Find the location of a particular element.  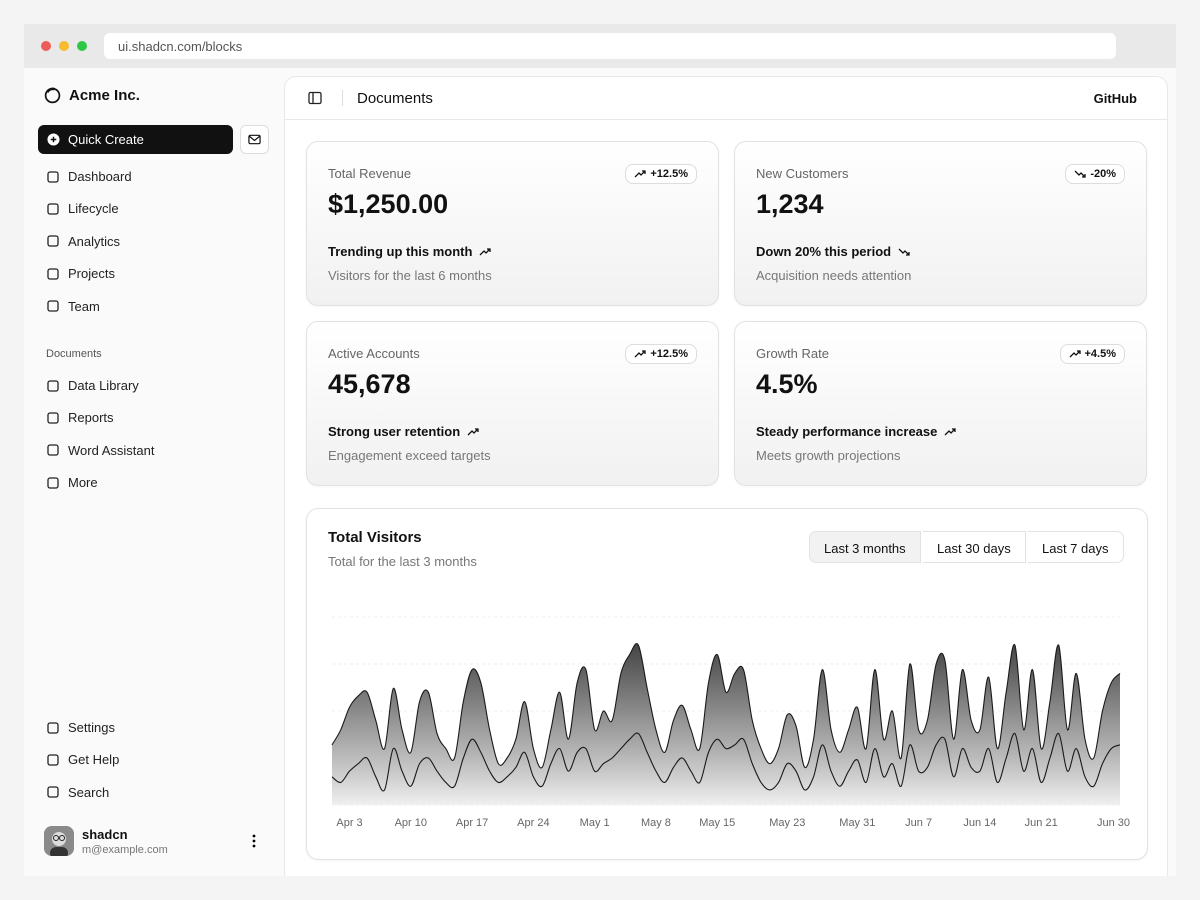

area is located at coordinates (726, 769).